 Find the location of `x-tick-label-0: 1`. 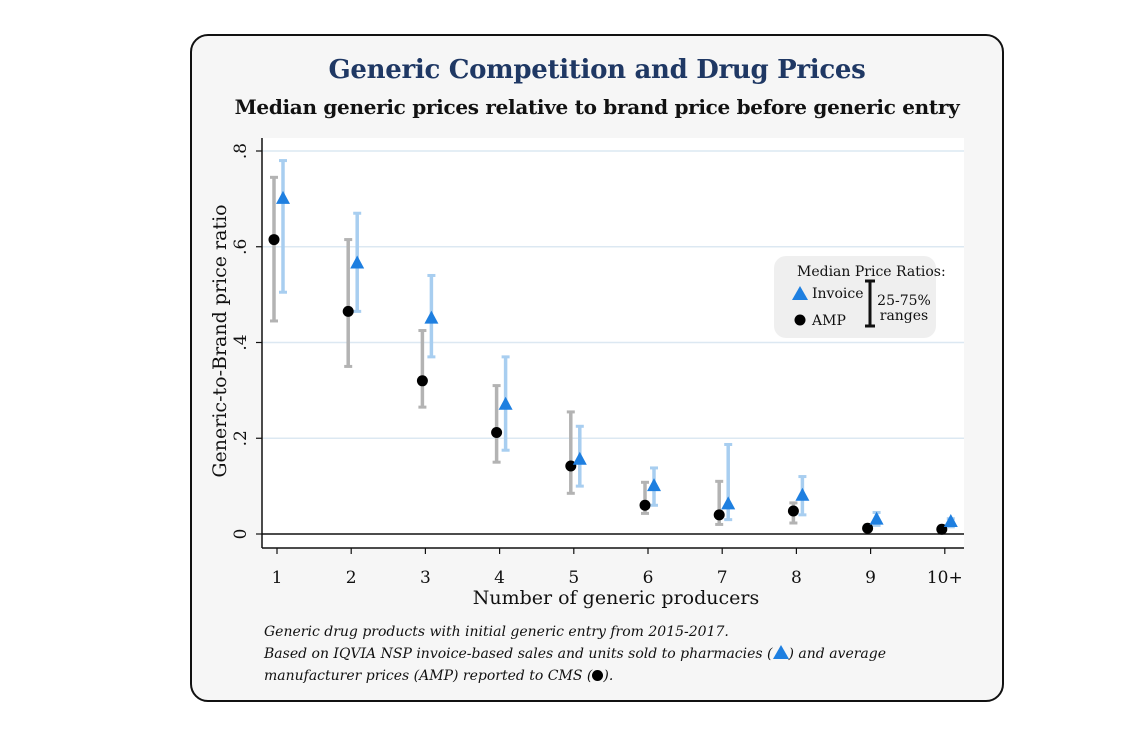

x-tick-label-0: 1 is located at coordinates (277, 578).